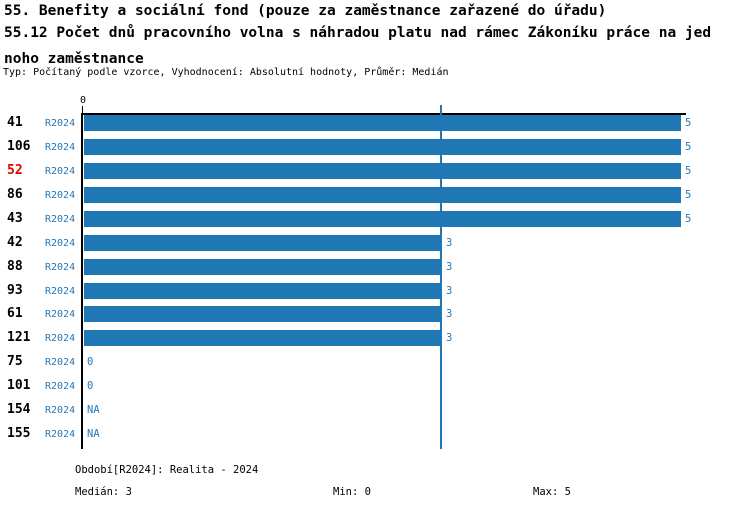 The image size is (750, 510). What do you see at coordinates (15, 170) in the screenshot?
I see `row-subject-number: 52` at bounding box center [15, 170].